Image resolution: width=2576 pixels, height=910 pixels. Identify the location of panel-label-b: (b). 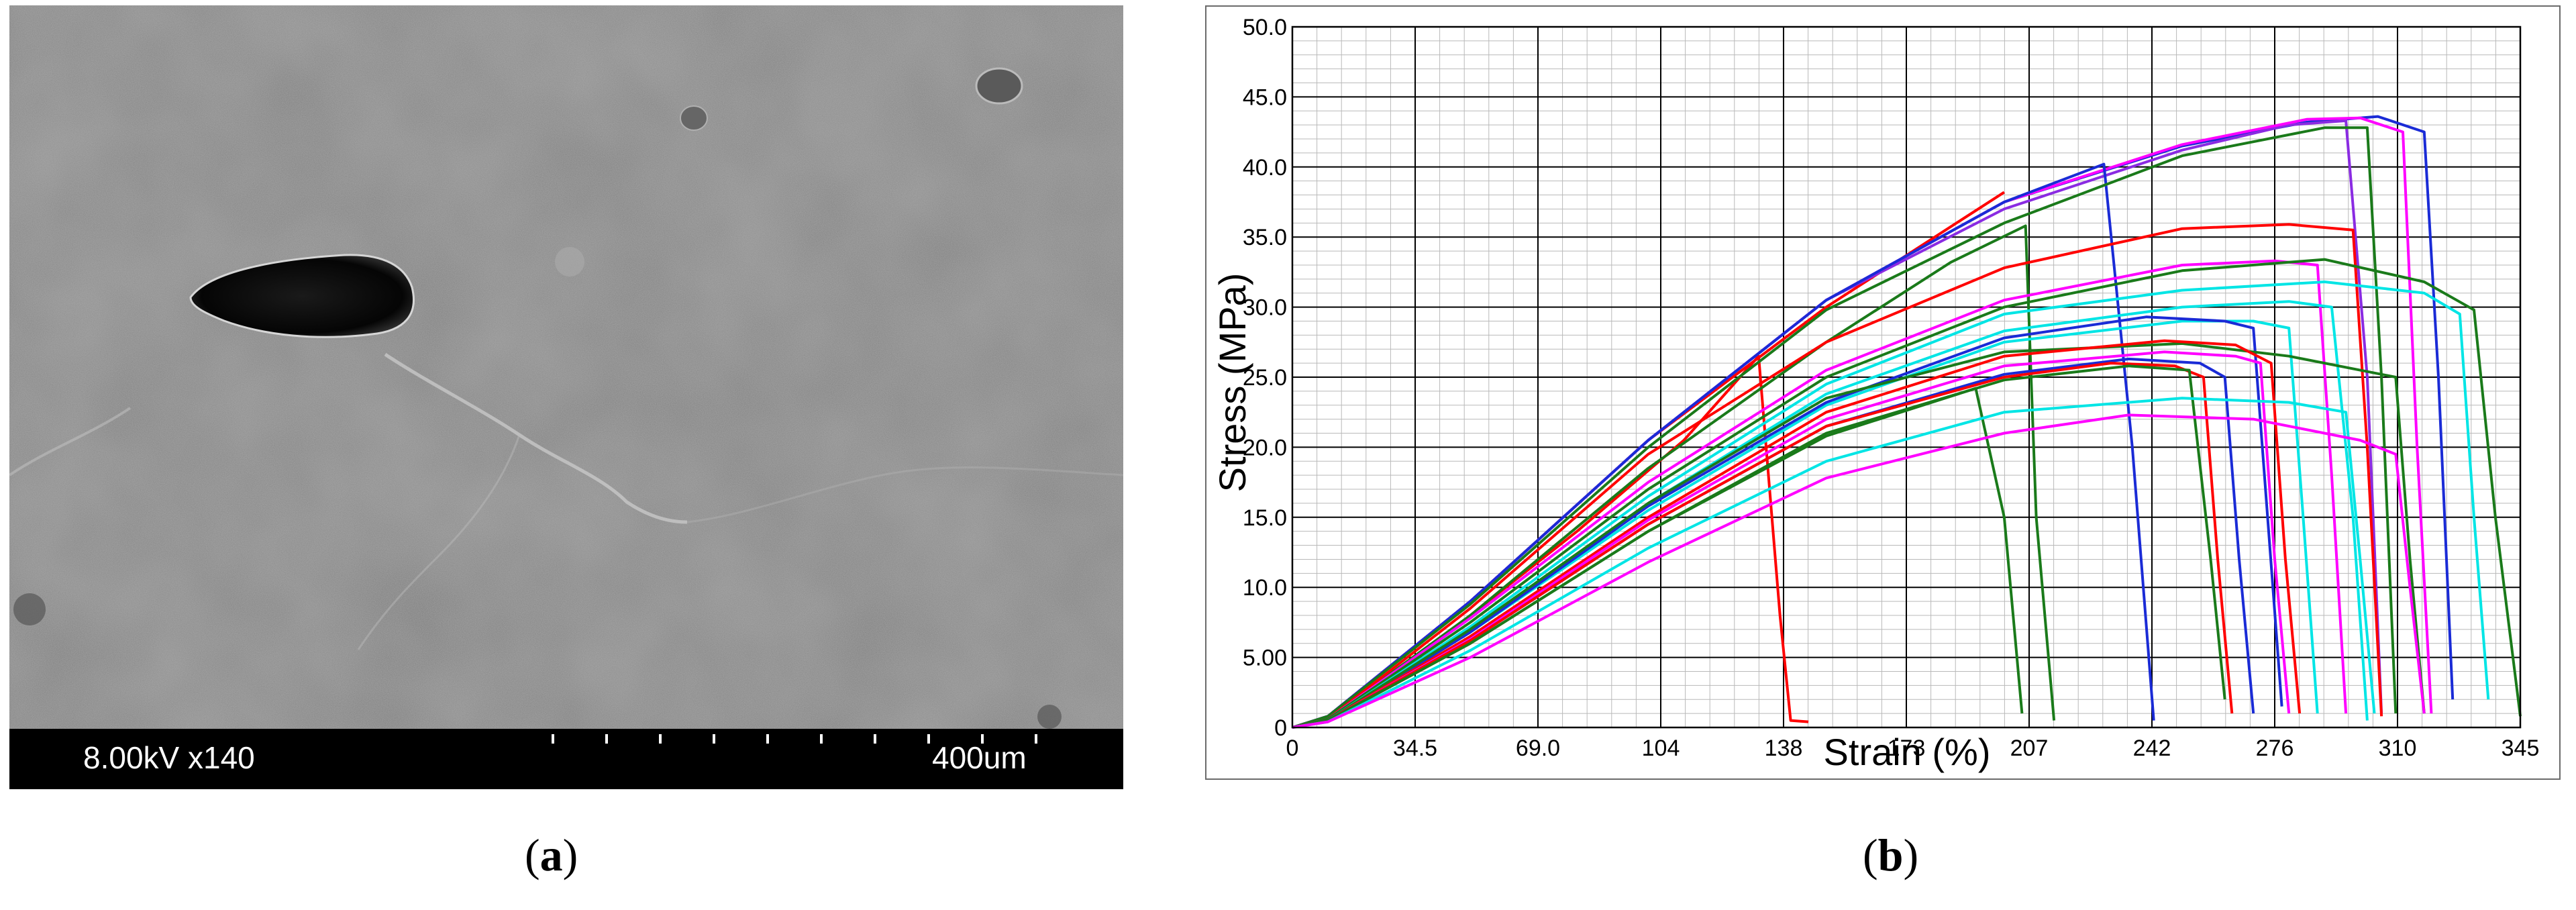
(1891, 854).